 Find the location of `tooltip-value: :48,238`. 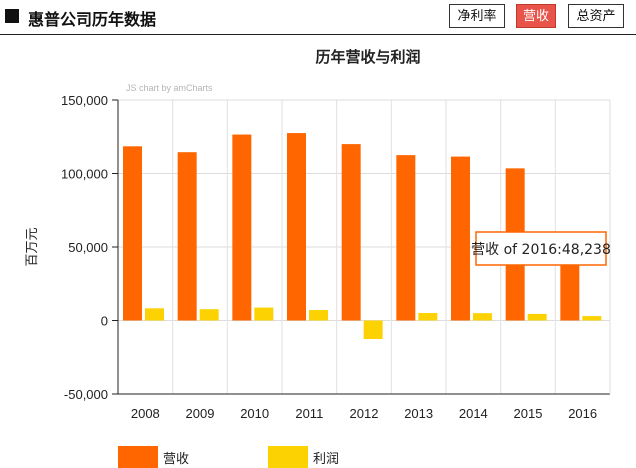

tooltip-value: :48,238 is located at coordinates (584, 250).